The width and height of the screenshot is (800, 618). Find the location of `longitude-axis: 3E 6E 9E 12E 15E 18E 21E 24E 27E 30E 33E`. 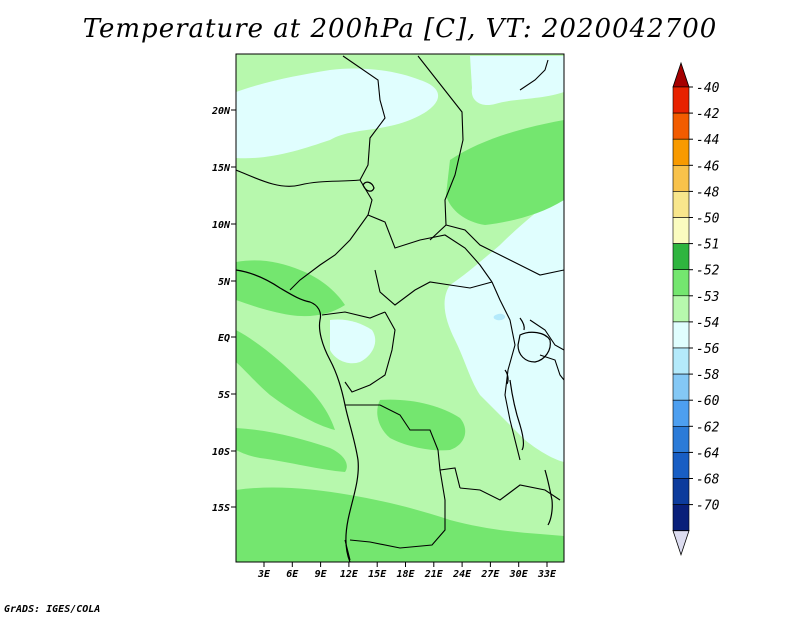

longitude-axis: 3E 6E 9E 12E 15E 18E 21E 24E 27E 30E 33E is located at coordinates (407, 571).